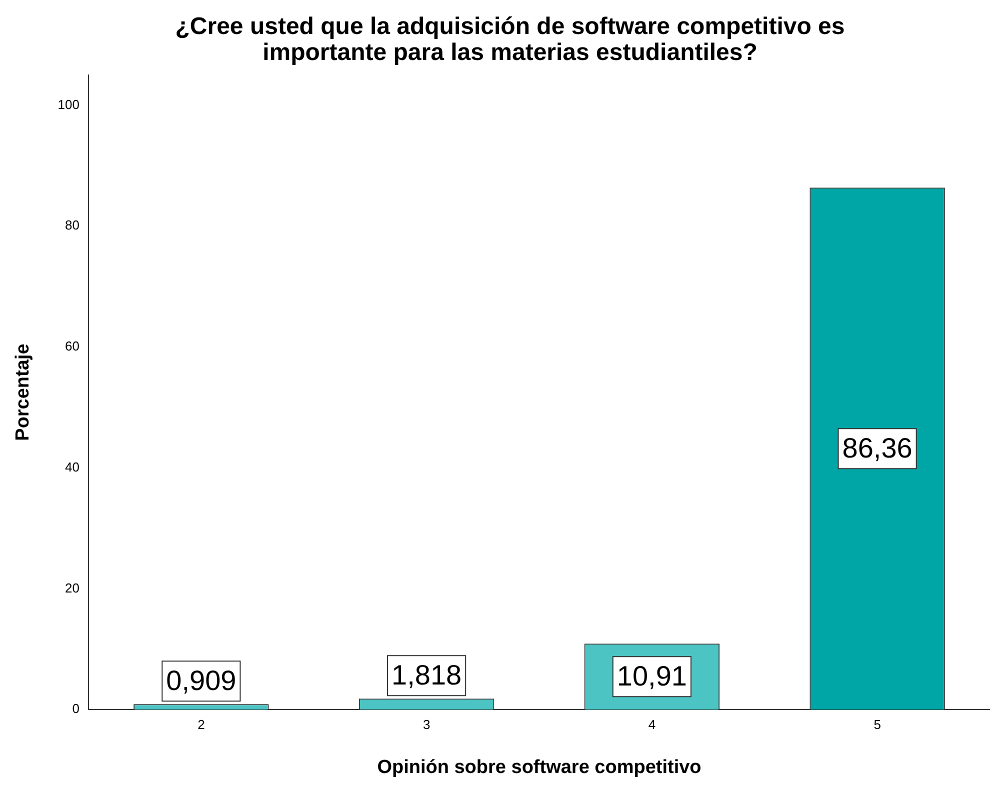 The width and height of the screenshot is (990, 791). What do you see at coordinates (427, 674) in the screenshot?
I see `data-label: 1,818` at bounding box center [427, 674].